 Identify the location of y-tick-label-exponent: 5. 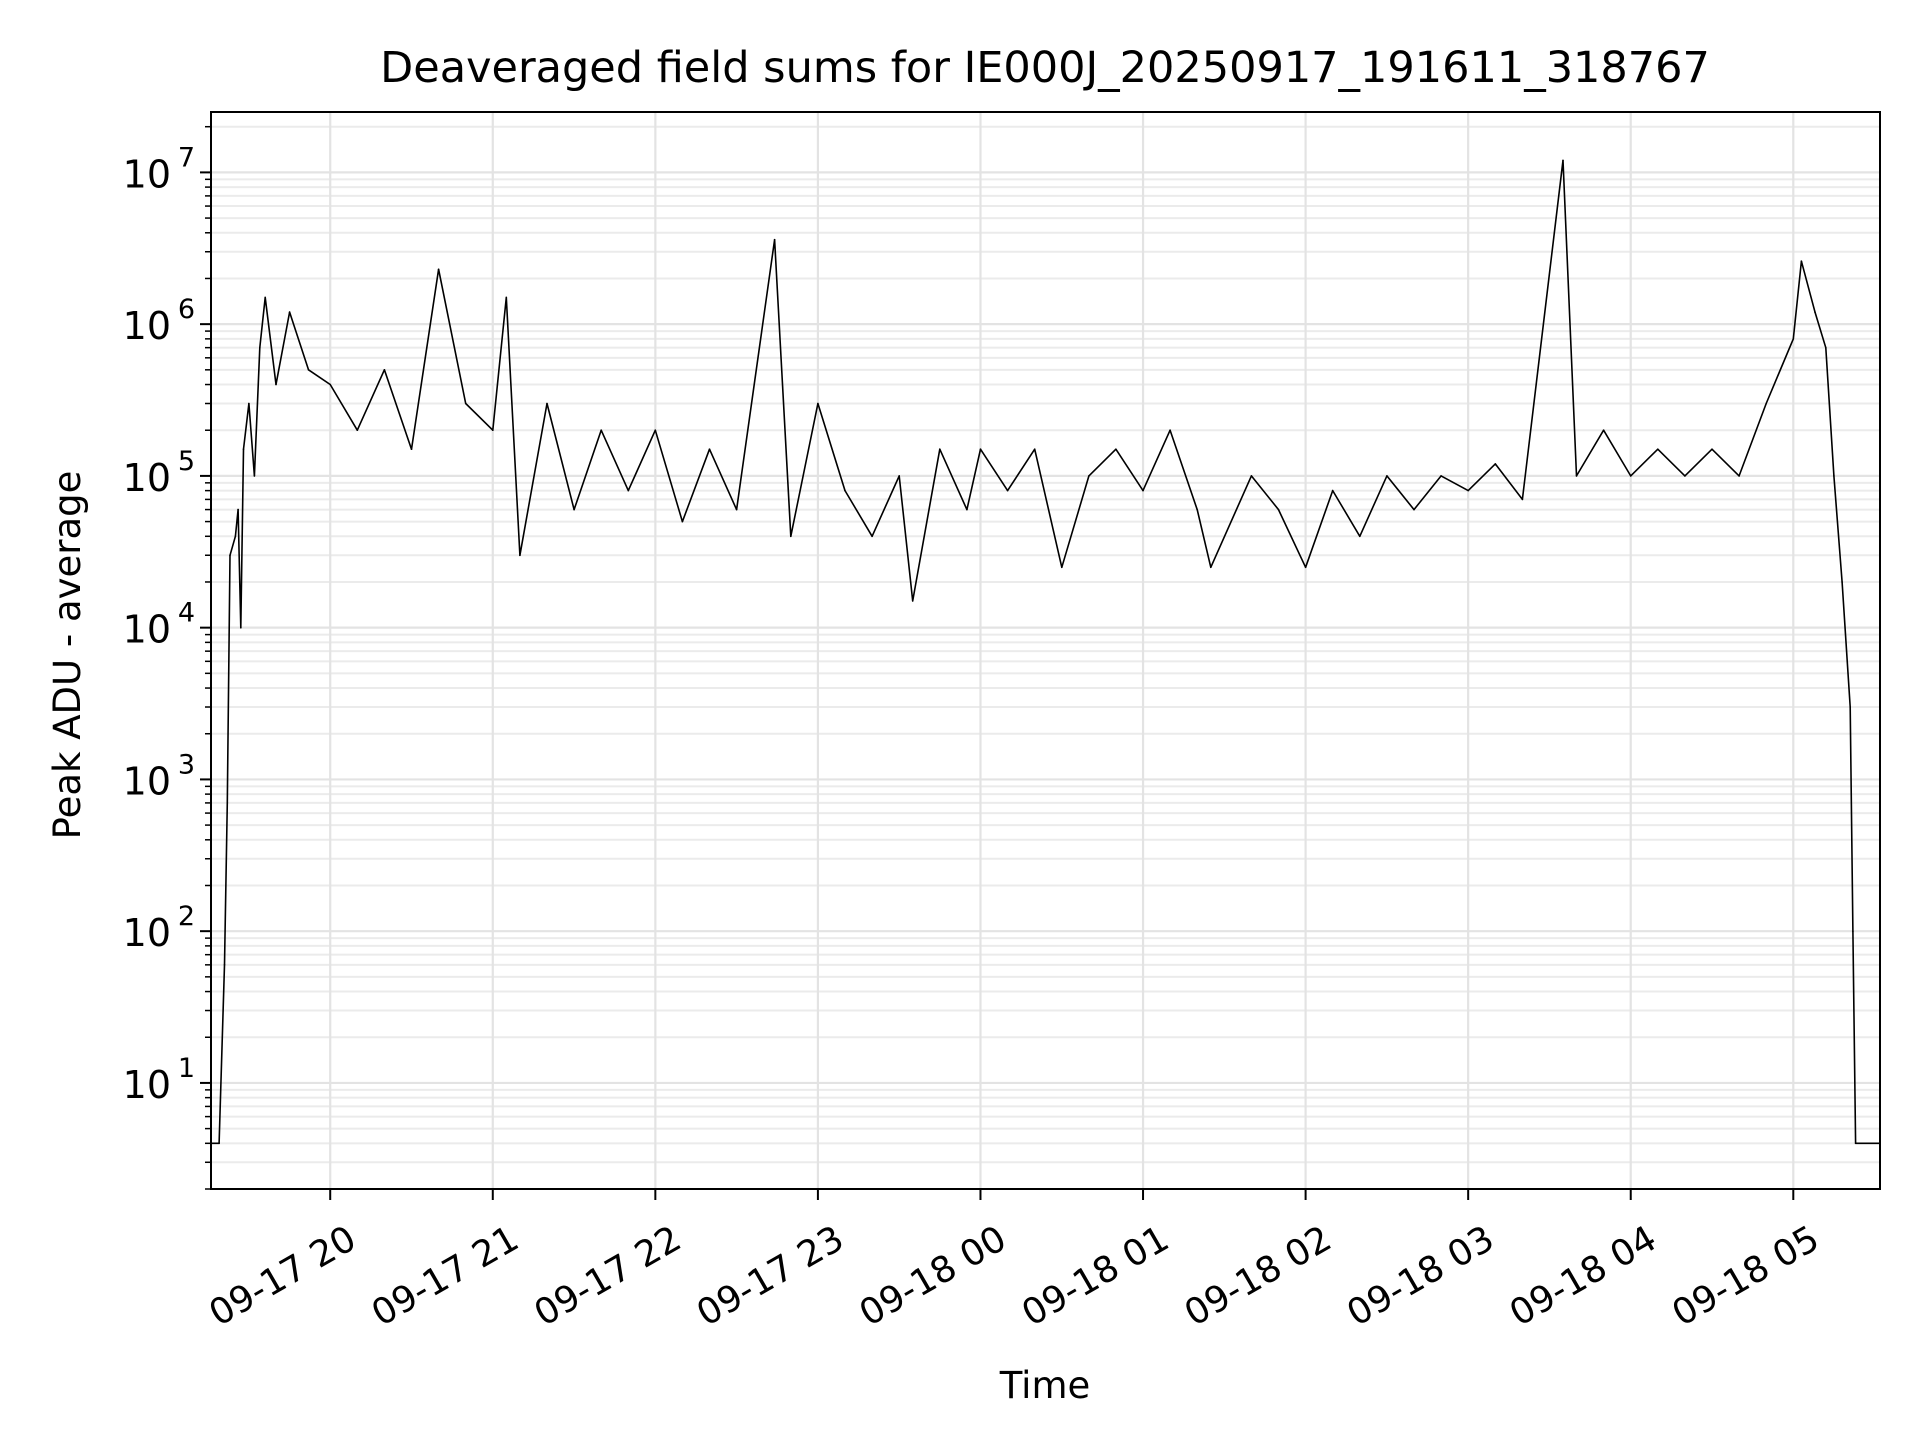
(186, 461).